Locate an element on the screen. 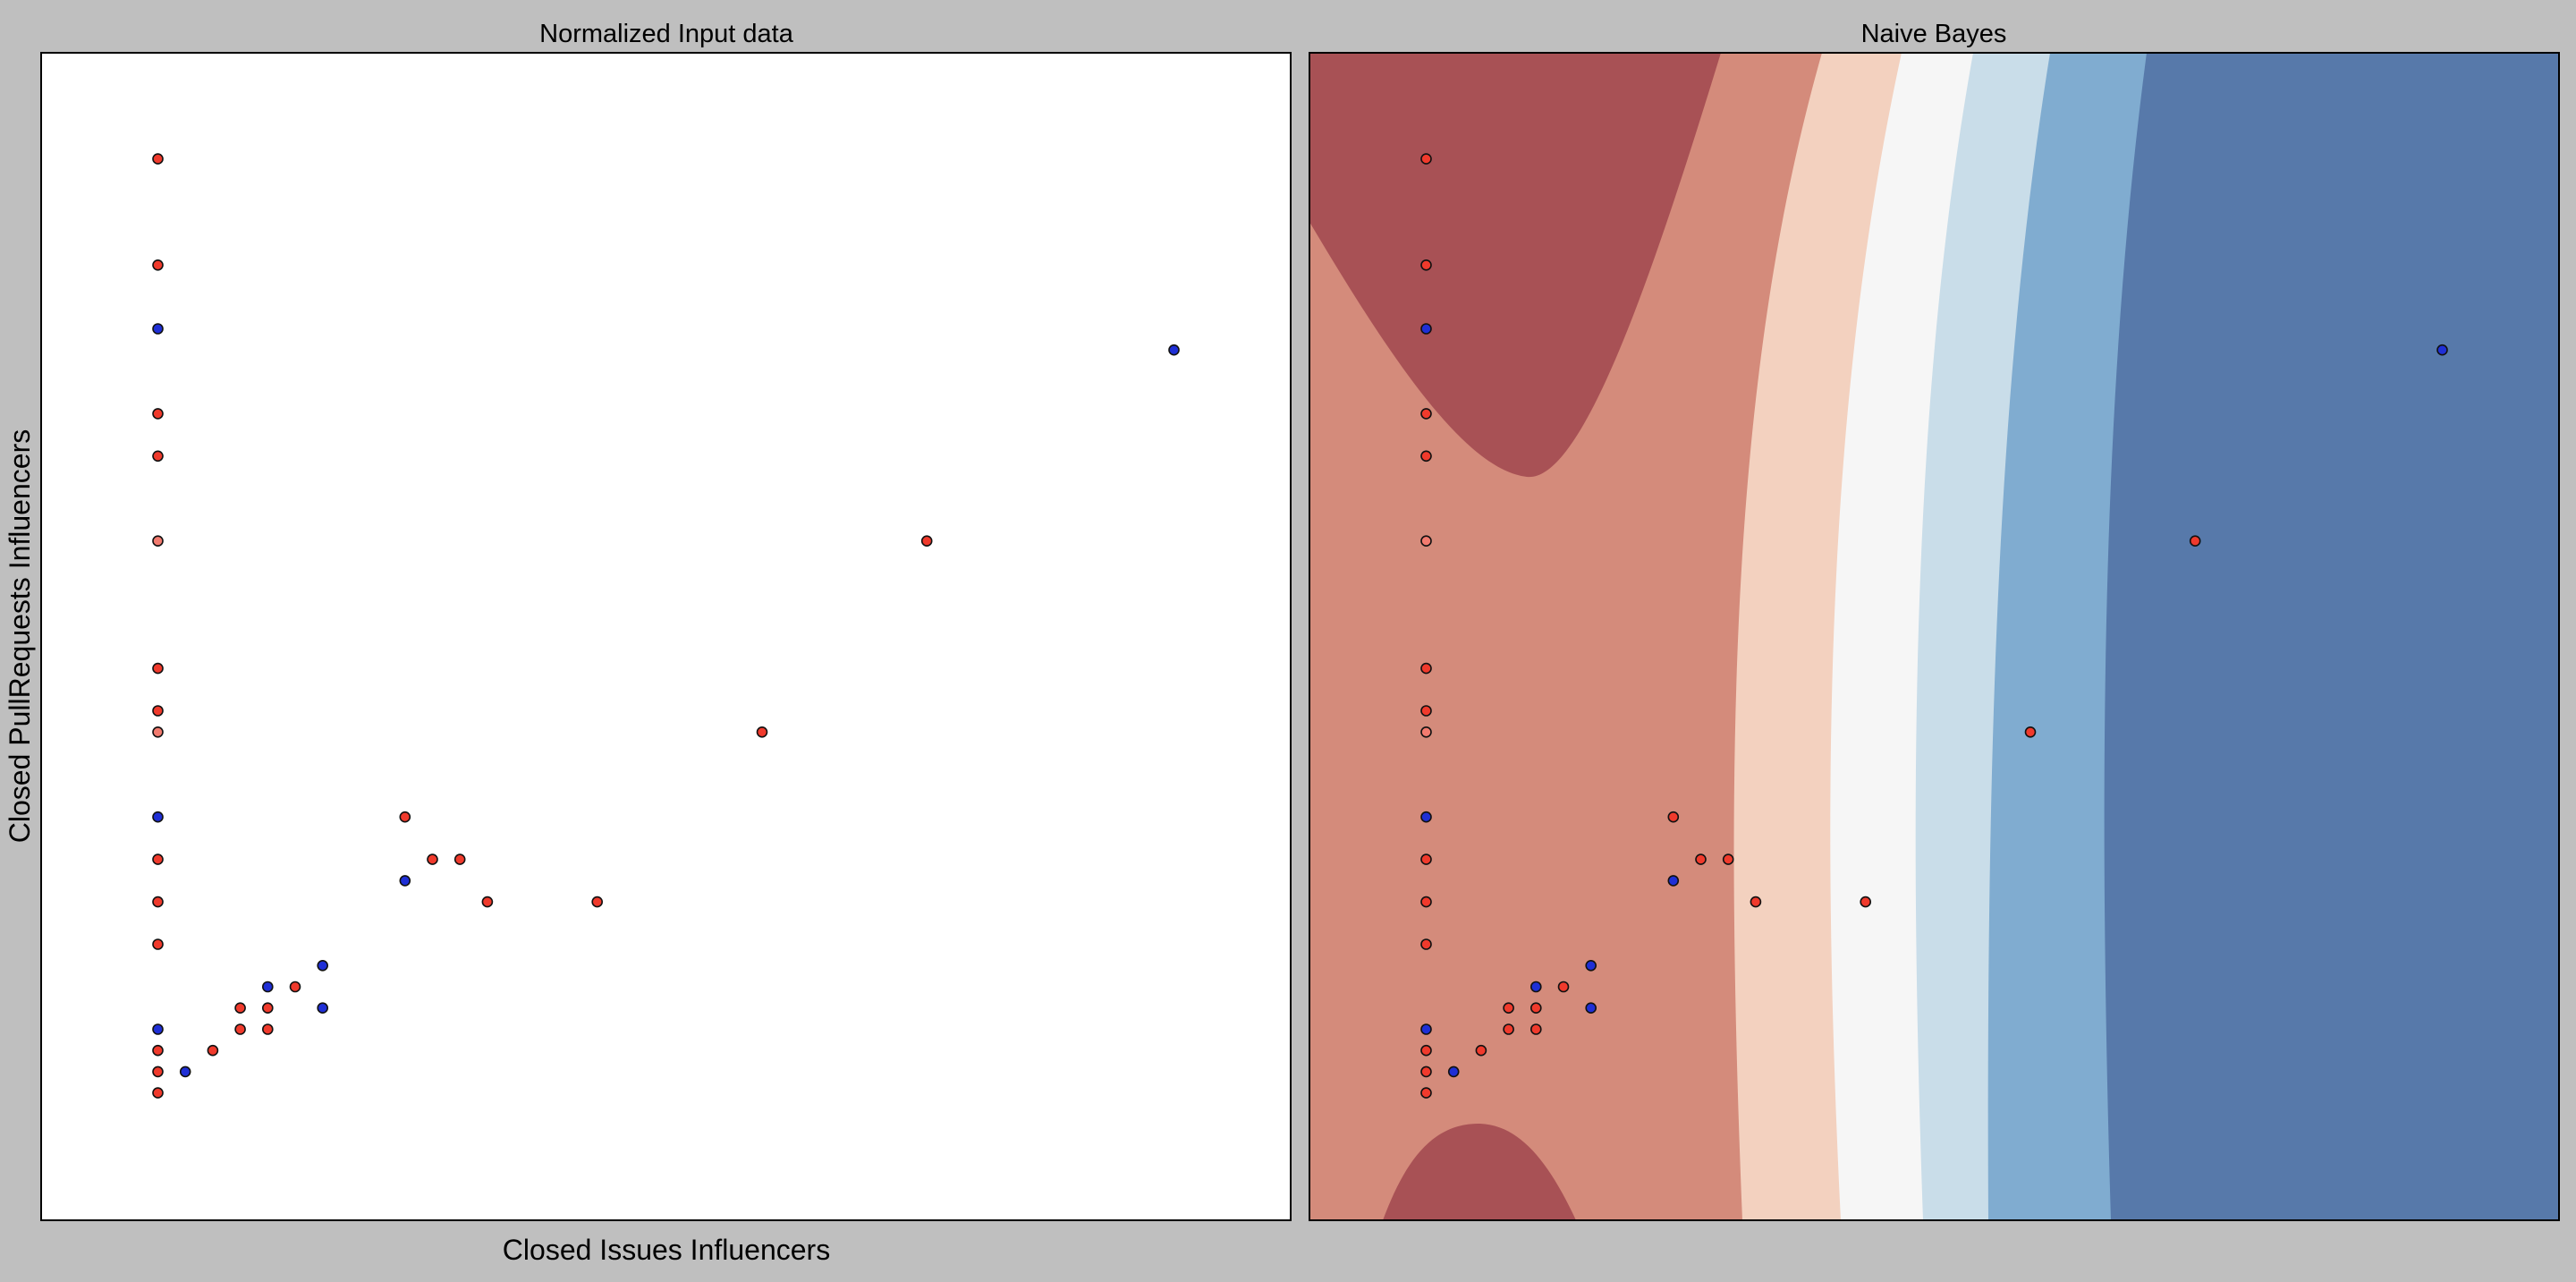  region-dark-red-bottom is located at coordinates (1479, 1172).